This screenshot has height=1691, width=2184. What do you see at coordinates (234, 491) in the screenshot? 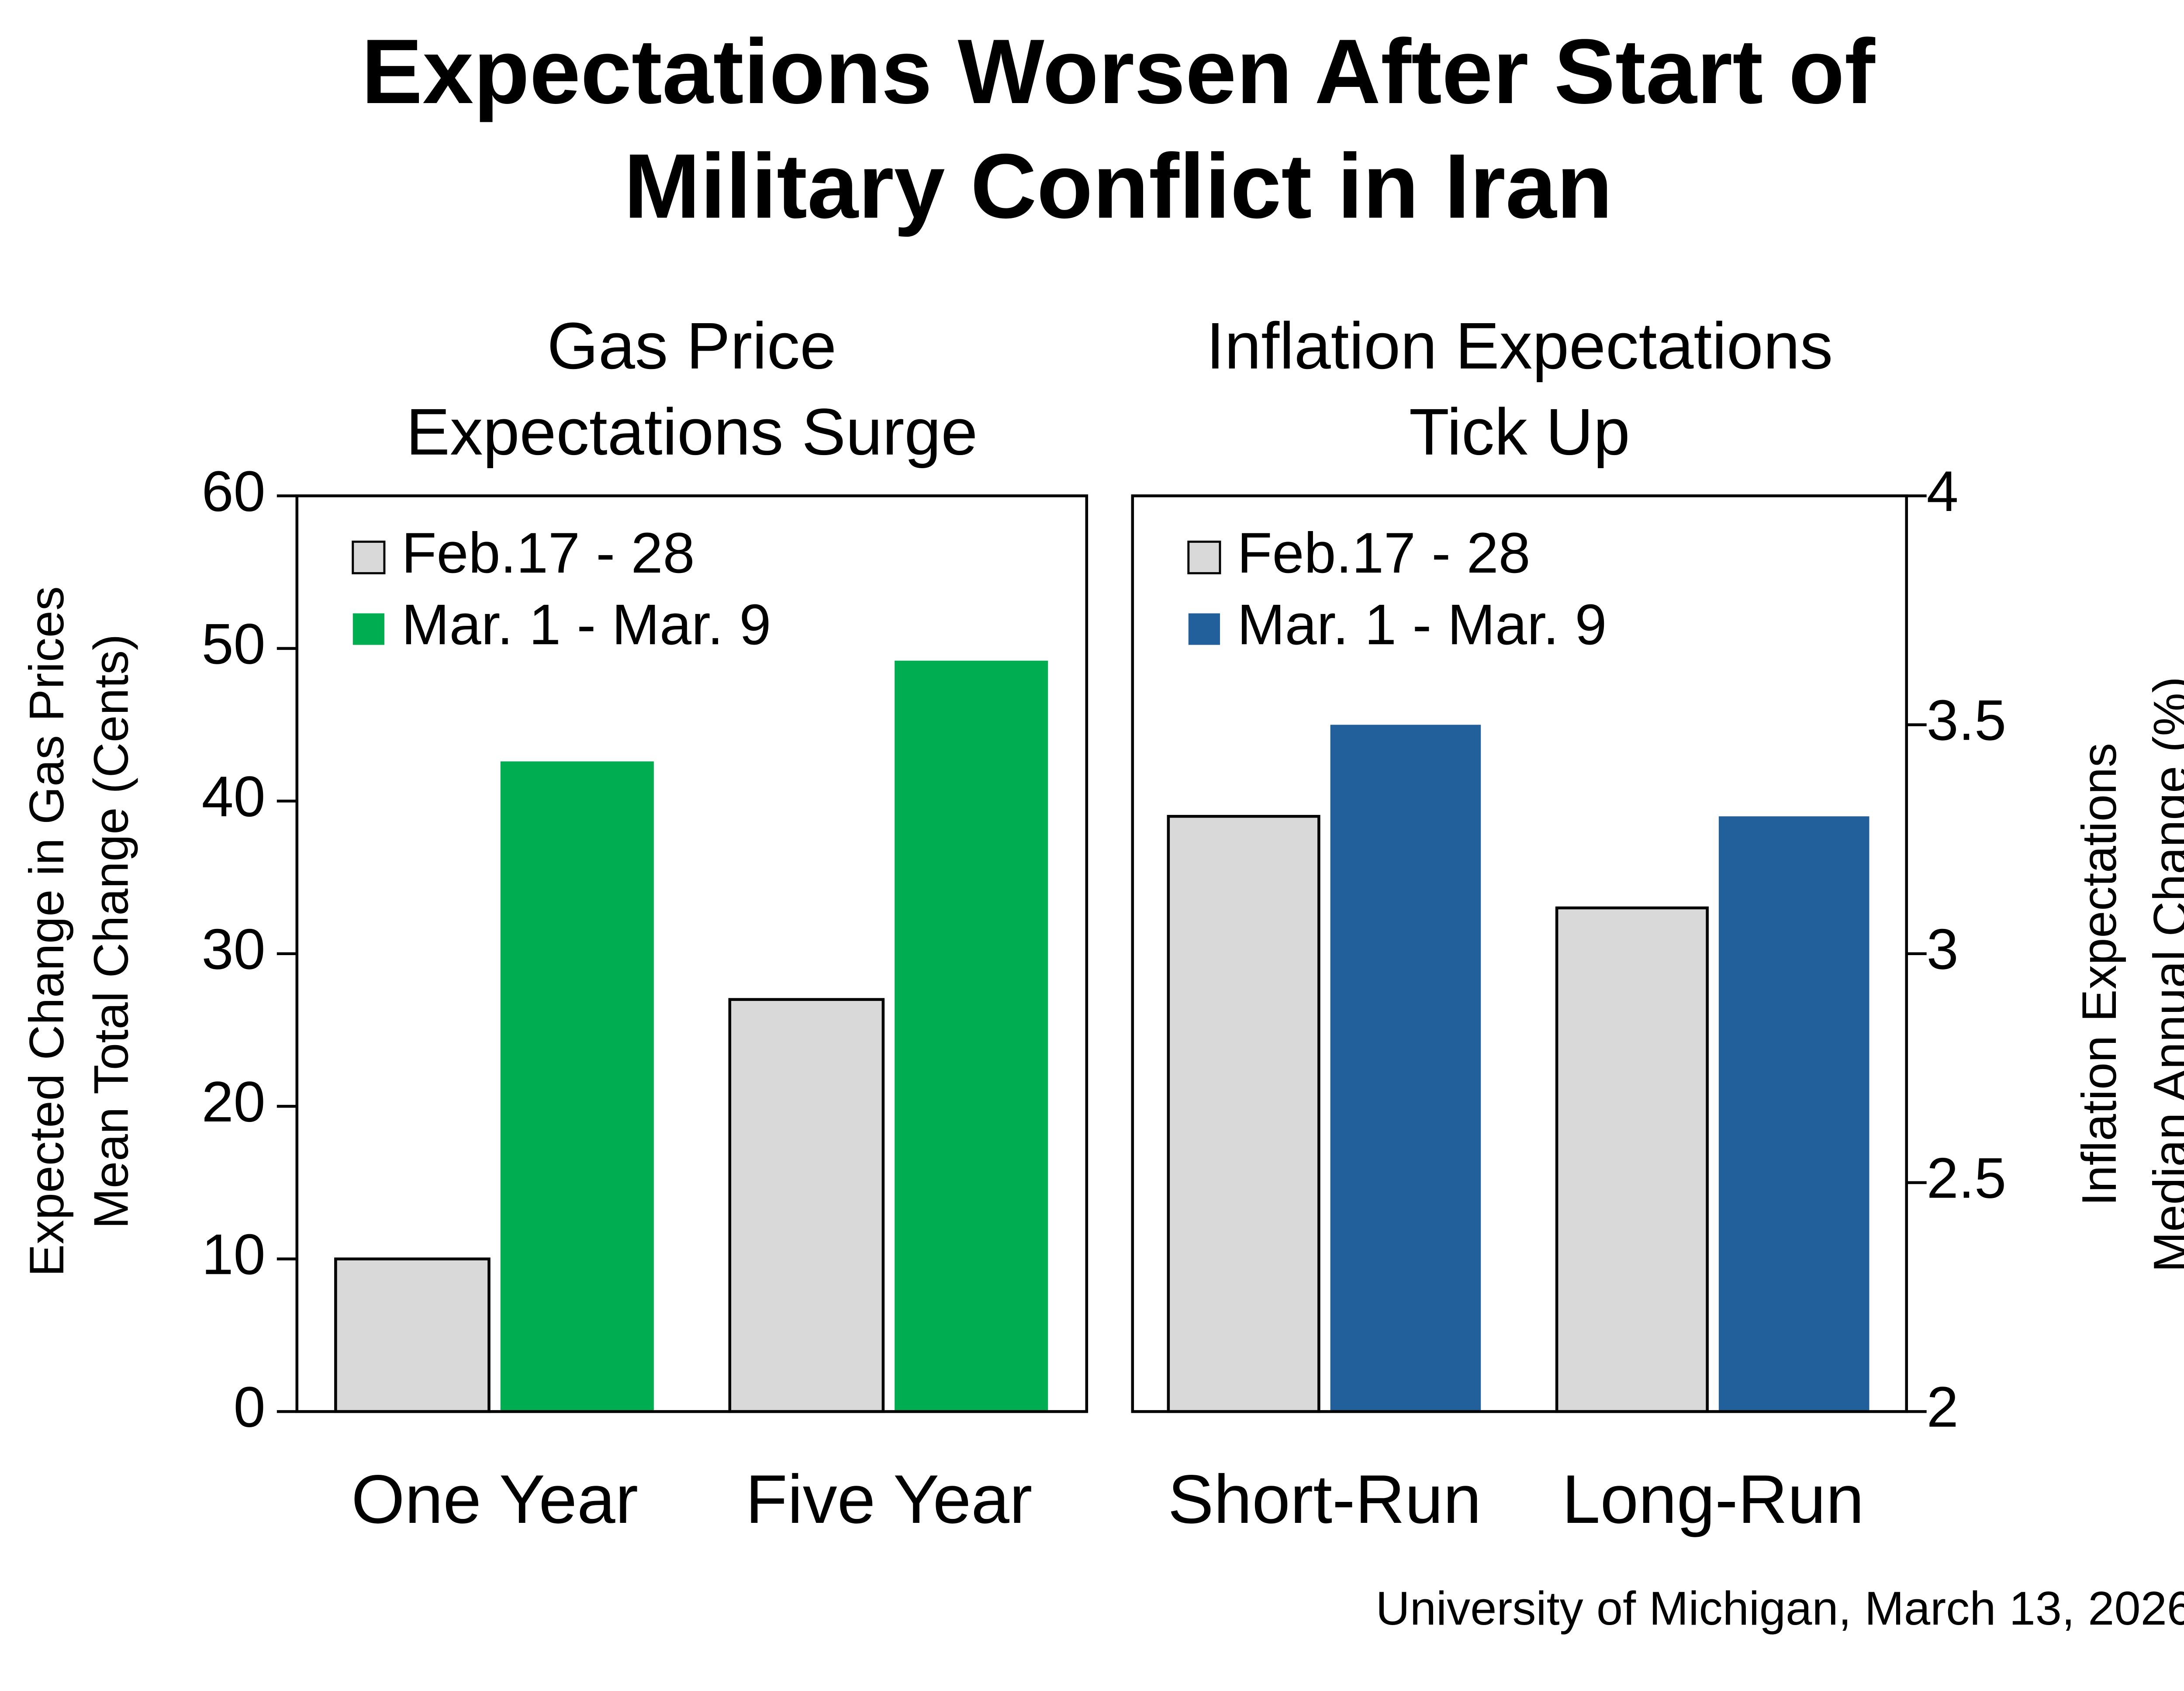
I see `y-tick-label: 60` at bounding box center [234, 491].